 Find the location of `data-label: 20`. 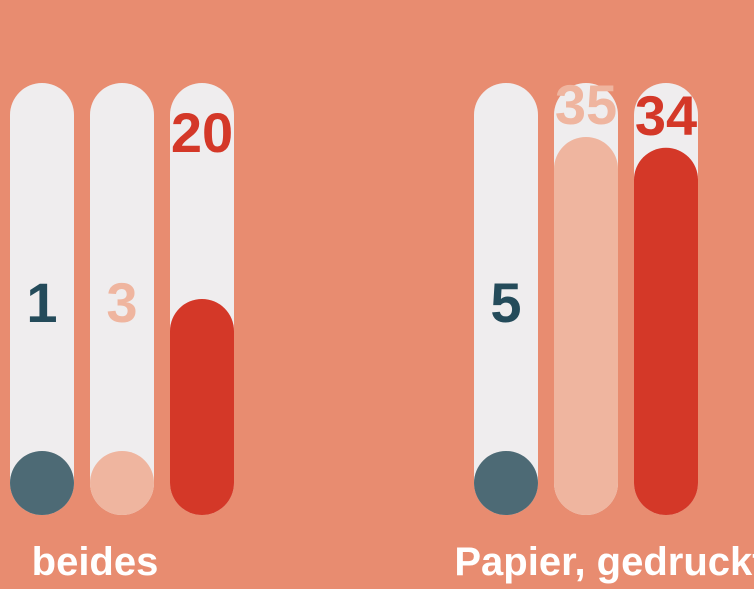

data-label: 20 is located at coordinates (202, 132).